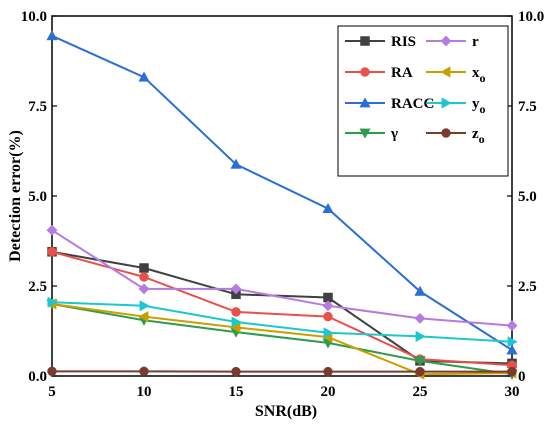 Image resolution: width=550 pixels, height=434 pixels. Describe the element at coordinates (236, 392) in the screenshot. I see `x-tick-label: 15` at that location.